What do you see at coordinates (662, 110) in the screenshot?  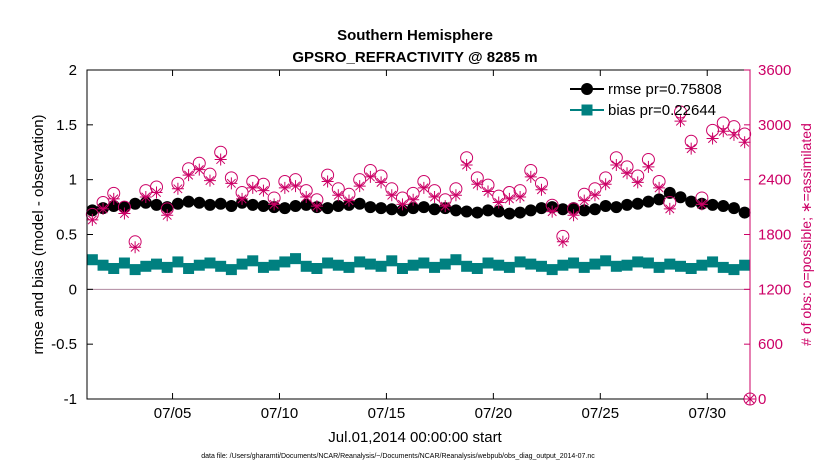 I see `legend-bias-label: bias pr=0.22644` at bounding box center [662, 110].